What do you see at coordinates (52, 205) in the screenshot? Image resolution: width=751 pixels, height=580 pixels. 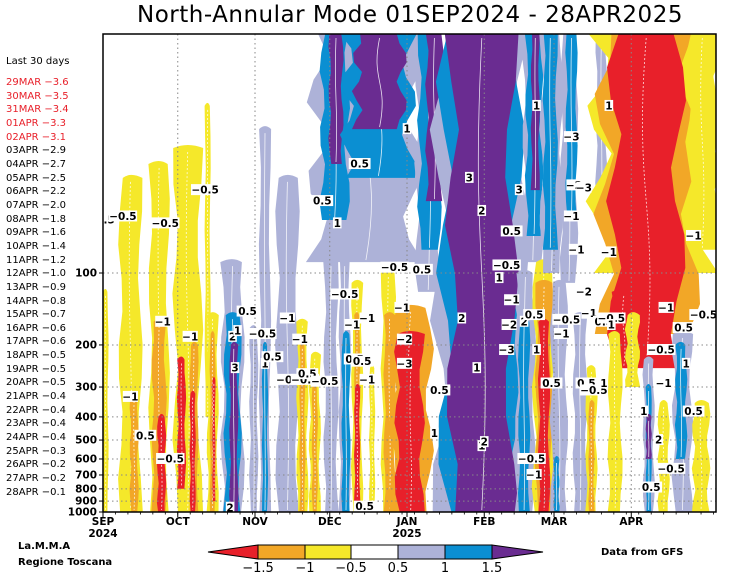 I see `row-value: −2.0` at bounding box center [52, 205].